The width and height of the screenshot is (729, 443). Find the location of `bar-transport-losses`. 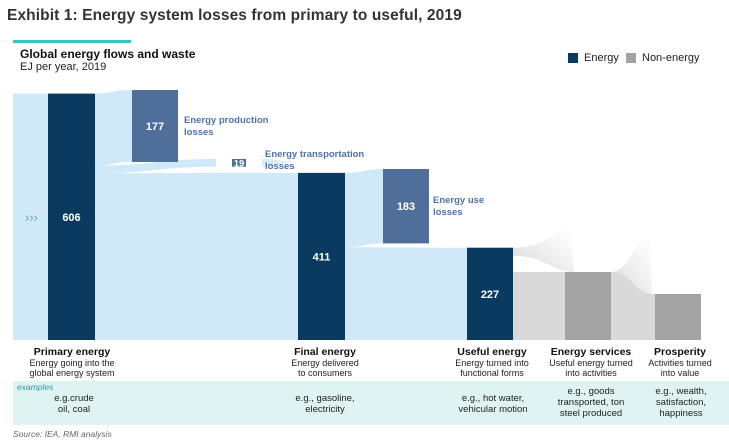

bar-transport-losses is located at coordinates (239, 163).